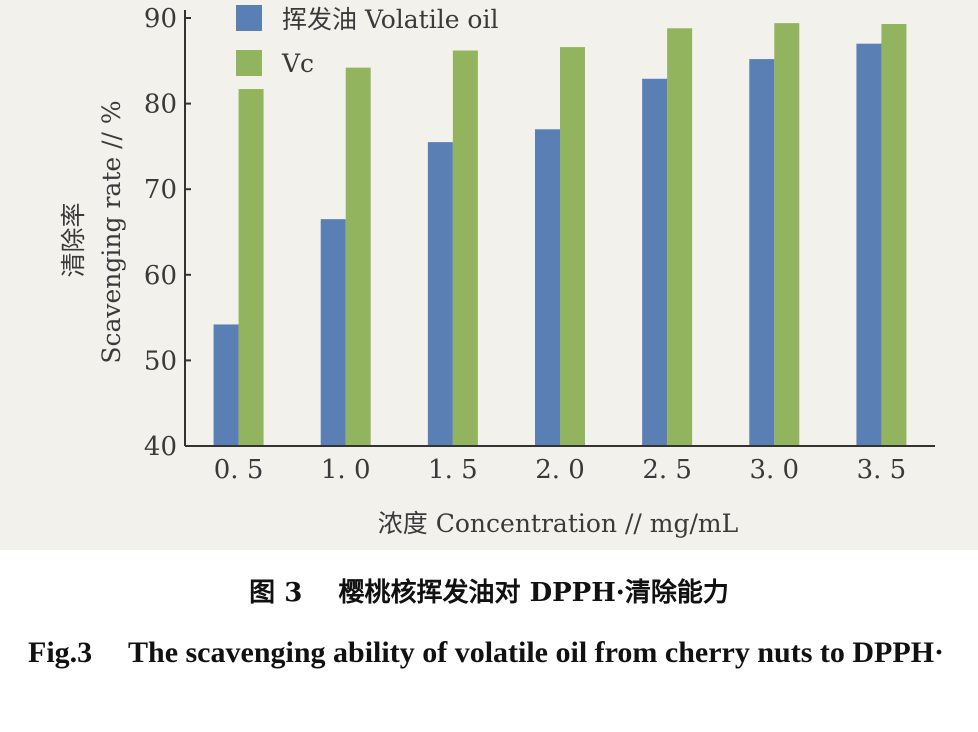 The height and width of the screenshot is (732, 978). Describe the element at coordinates (346, 470) in the screenshot. I see `x-tick-label: 1. 0` at that location.